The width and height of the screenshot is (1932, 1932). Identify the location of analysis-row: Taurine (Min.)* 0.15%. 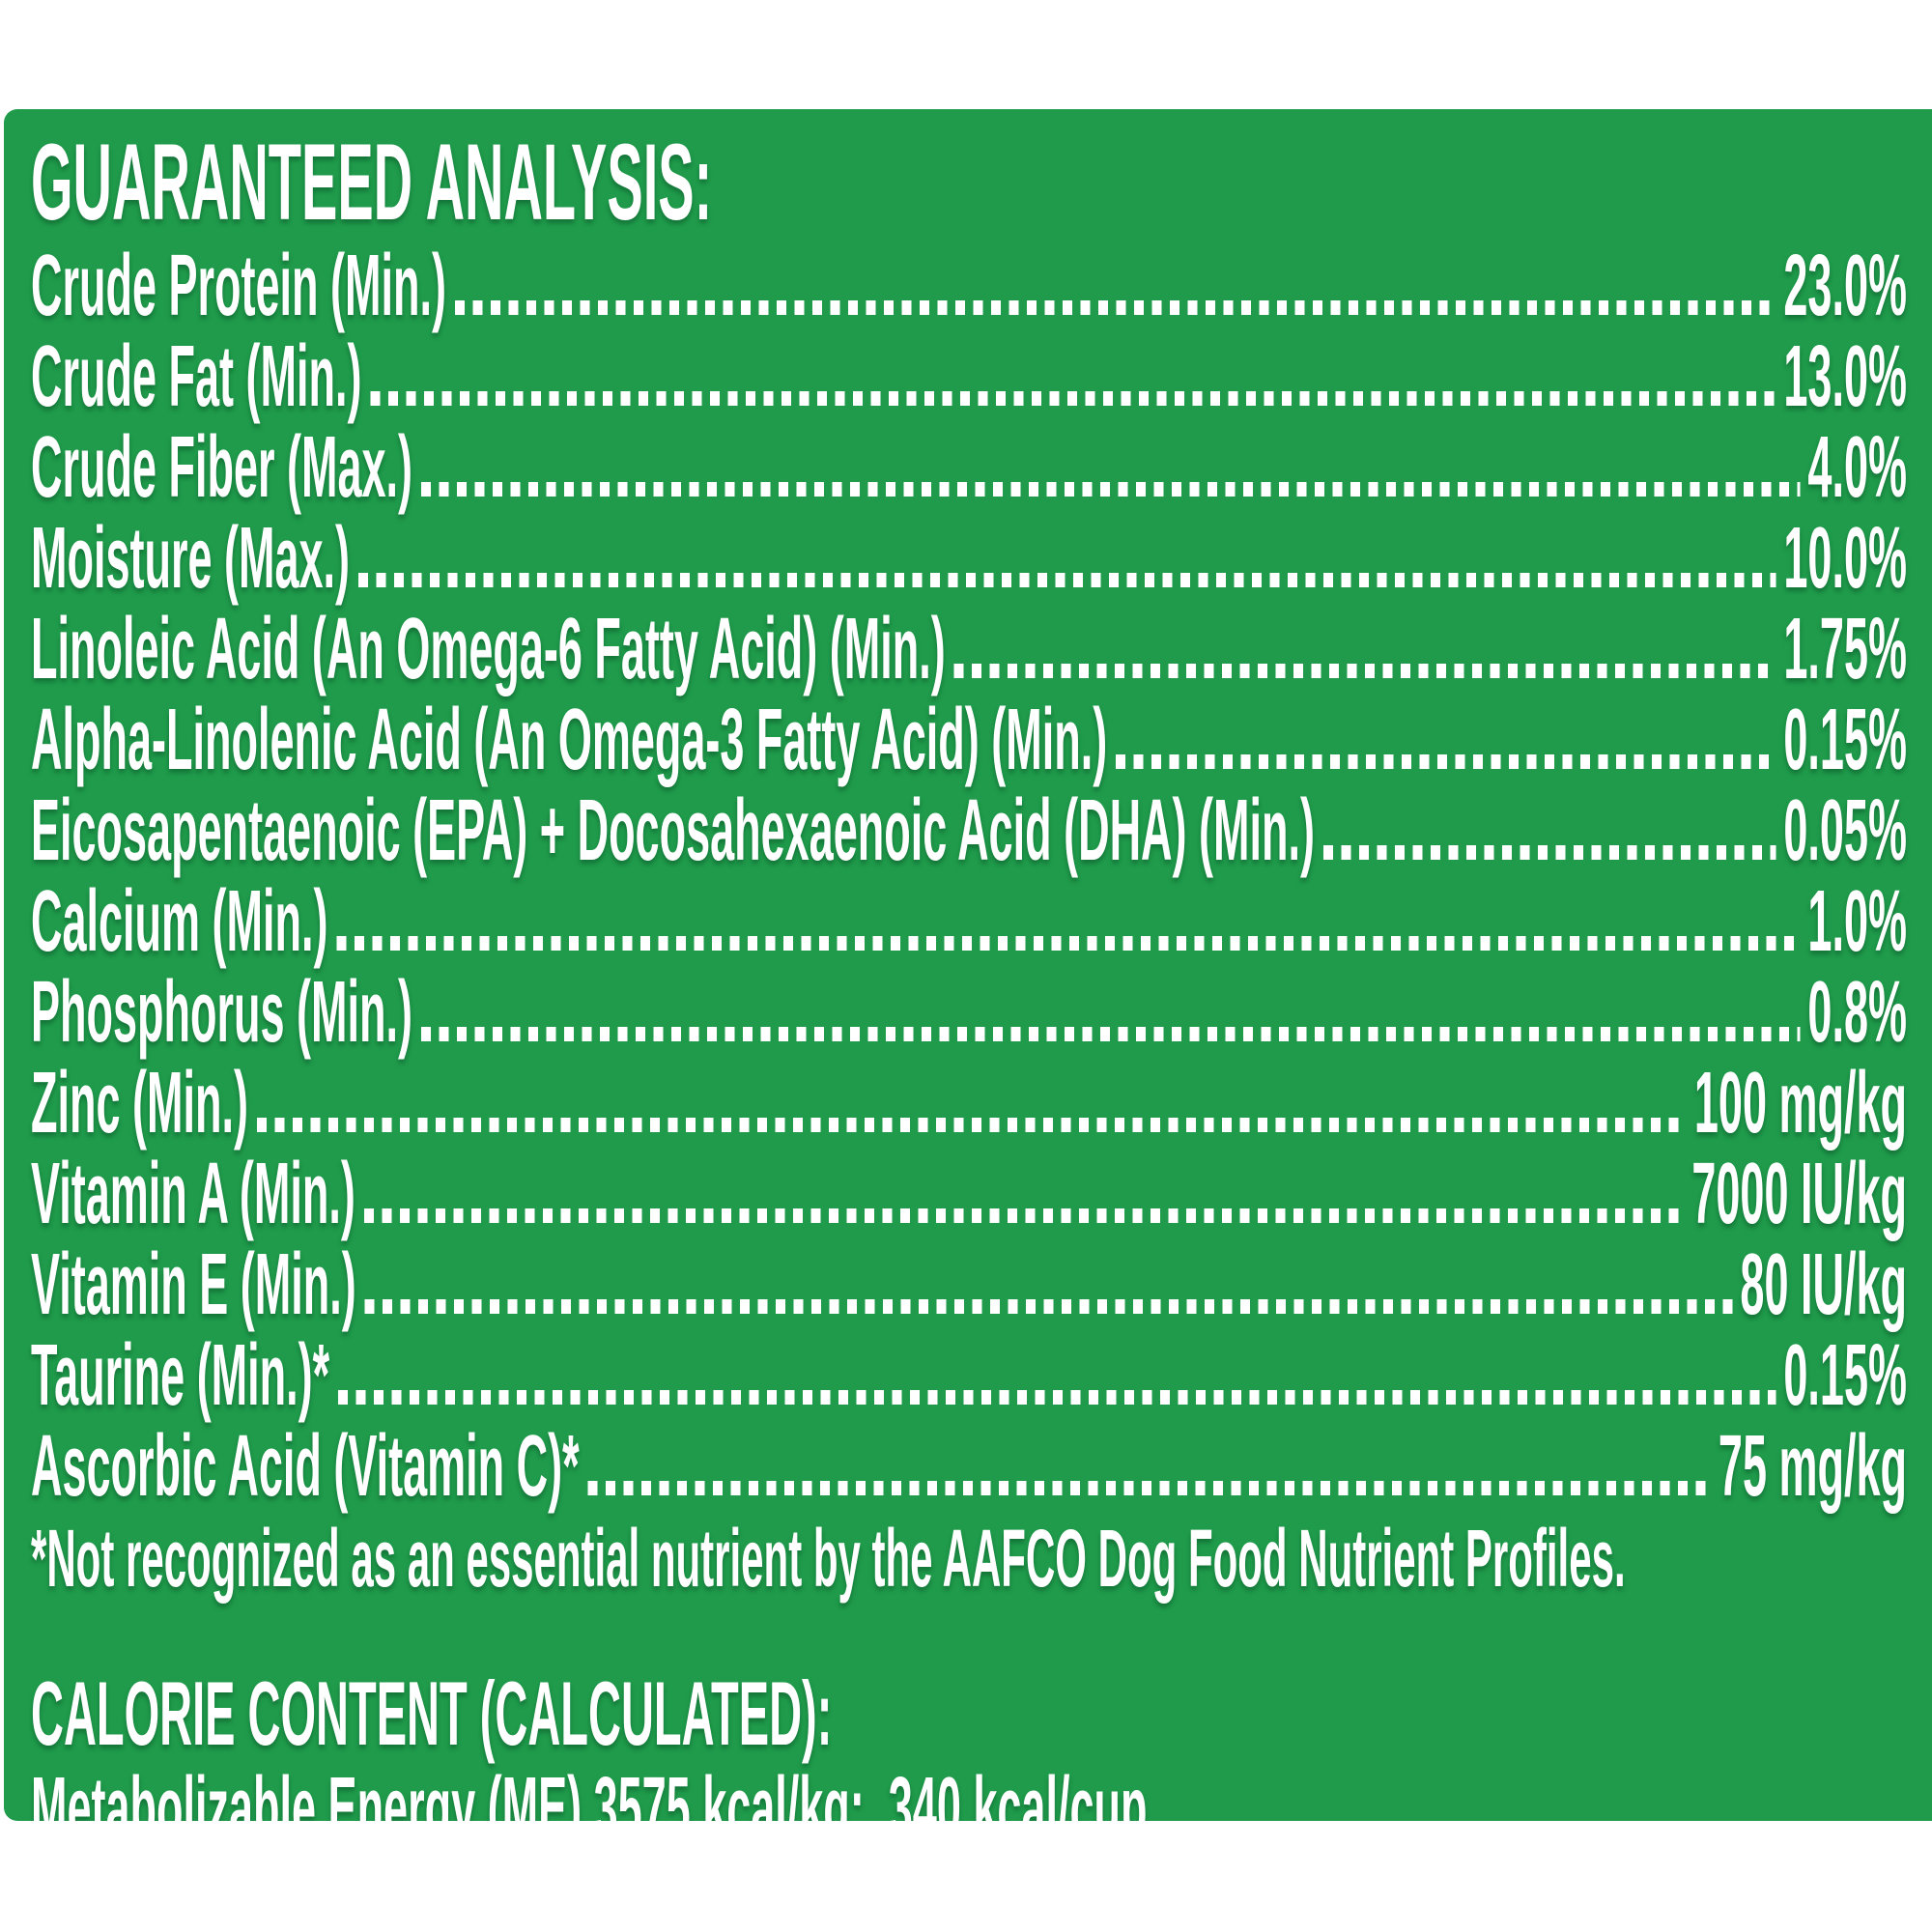
(969, 1375).